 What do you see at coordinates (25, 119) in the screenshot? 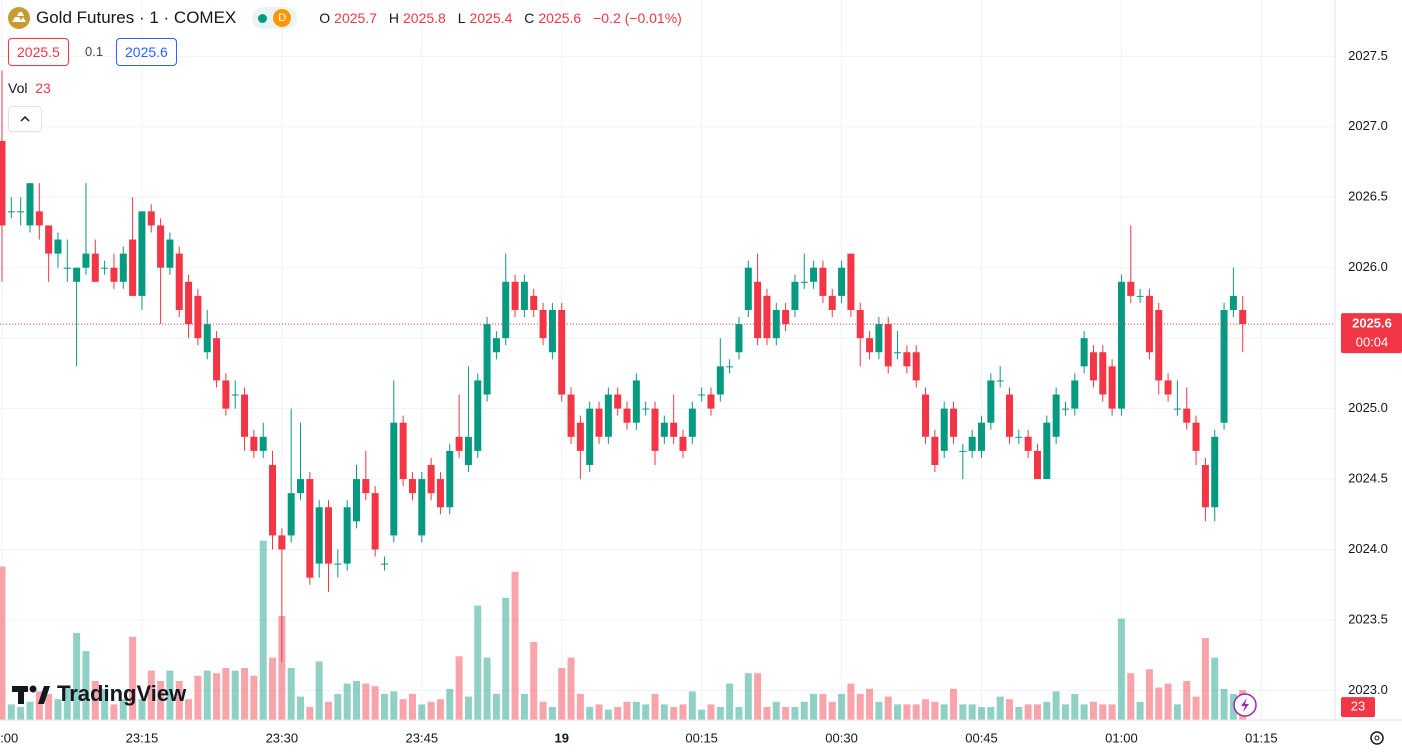
I see `collapse-button` at bounding box center [25, 119].